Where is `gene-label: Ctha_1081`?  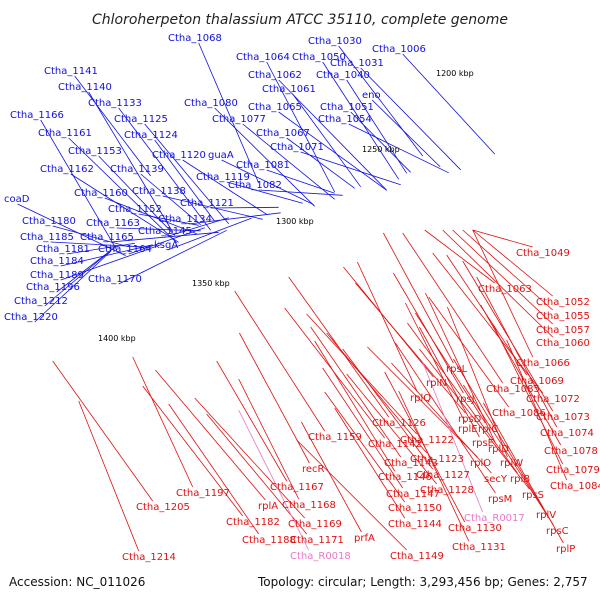
gene-label: Ctha_1081 is located at coordinates (263, 165).